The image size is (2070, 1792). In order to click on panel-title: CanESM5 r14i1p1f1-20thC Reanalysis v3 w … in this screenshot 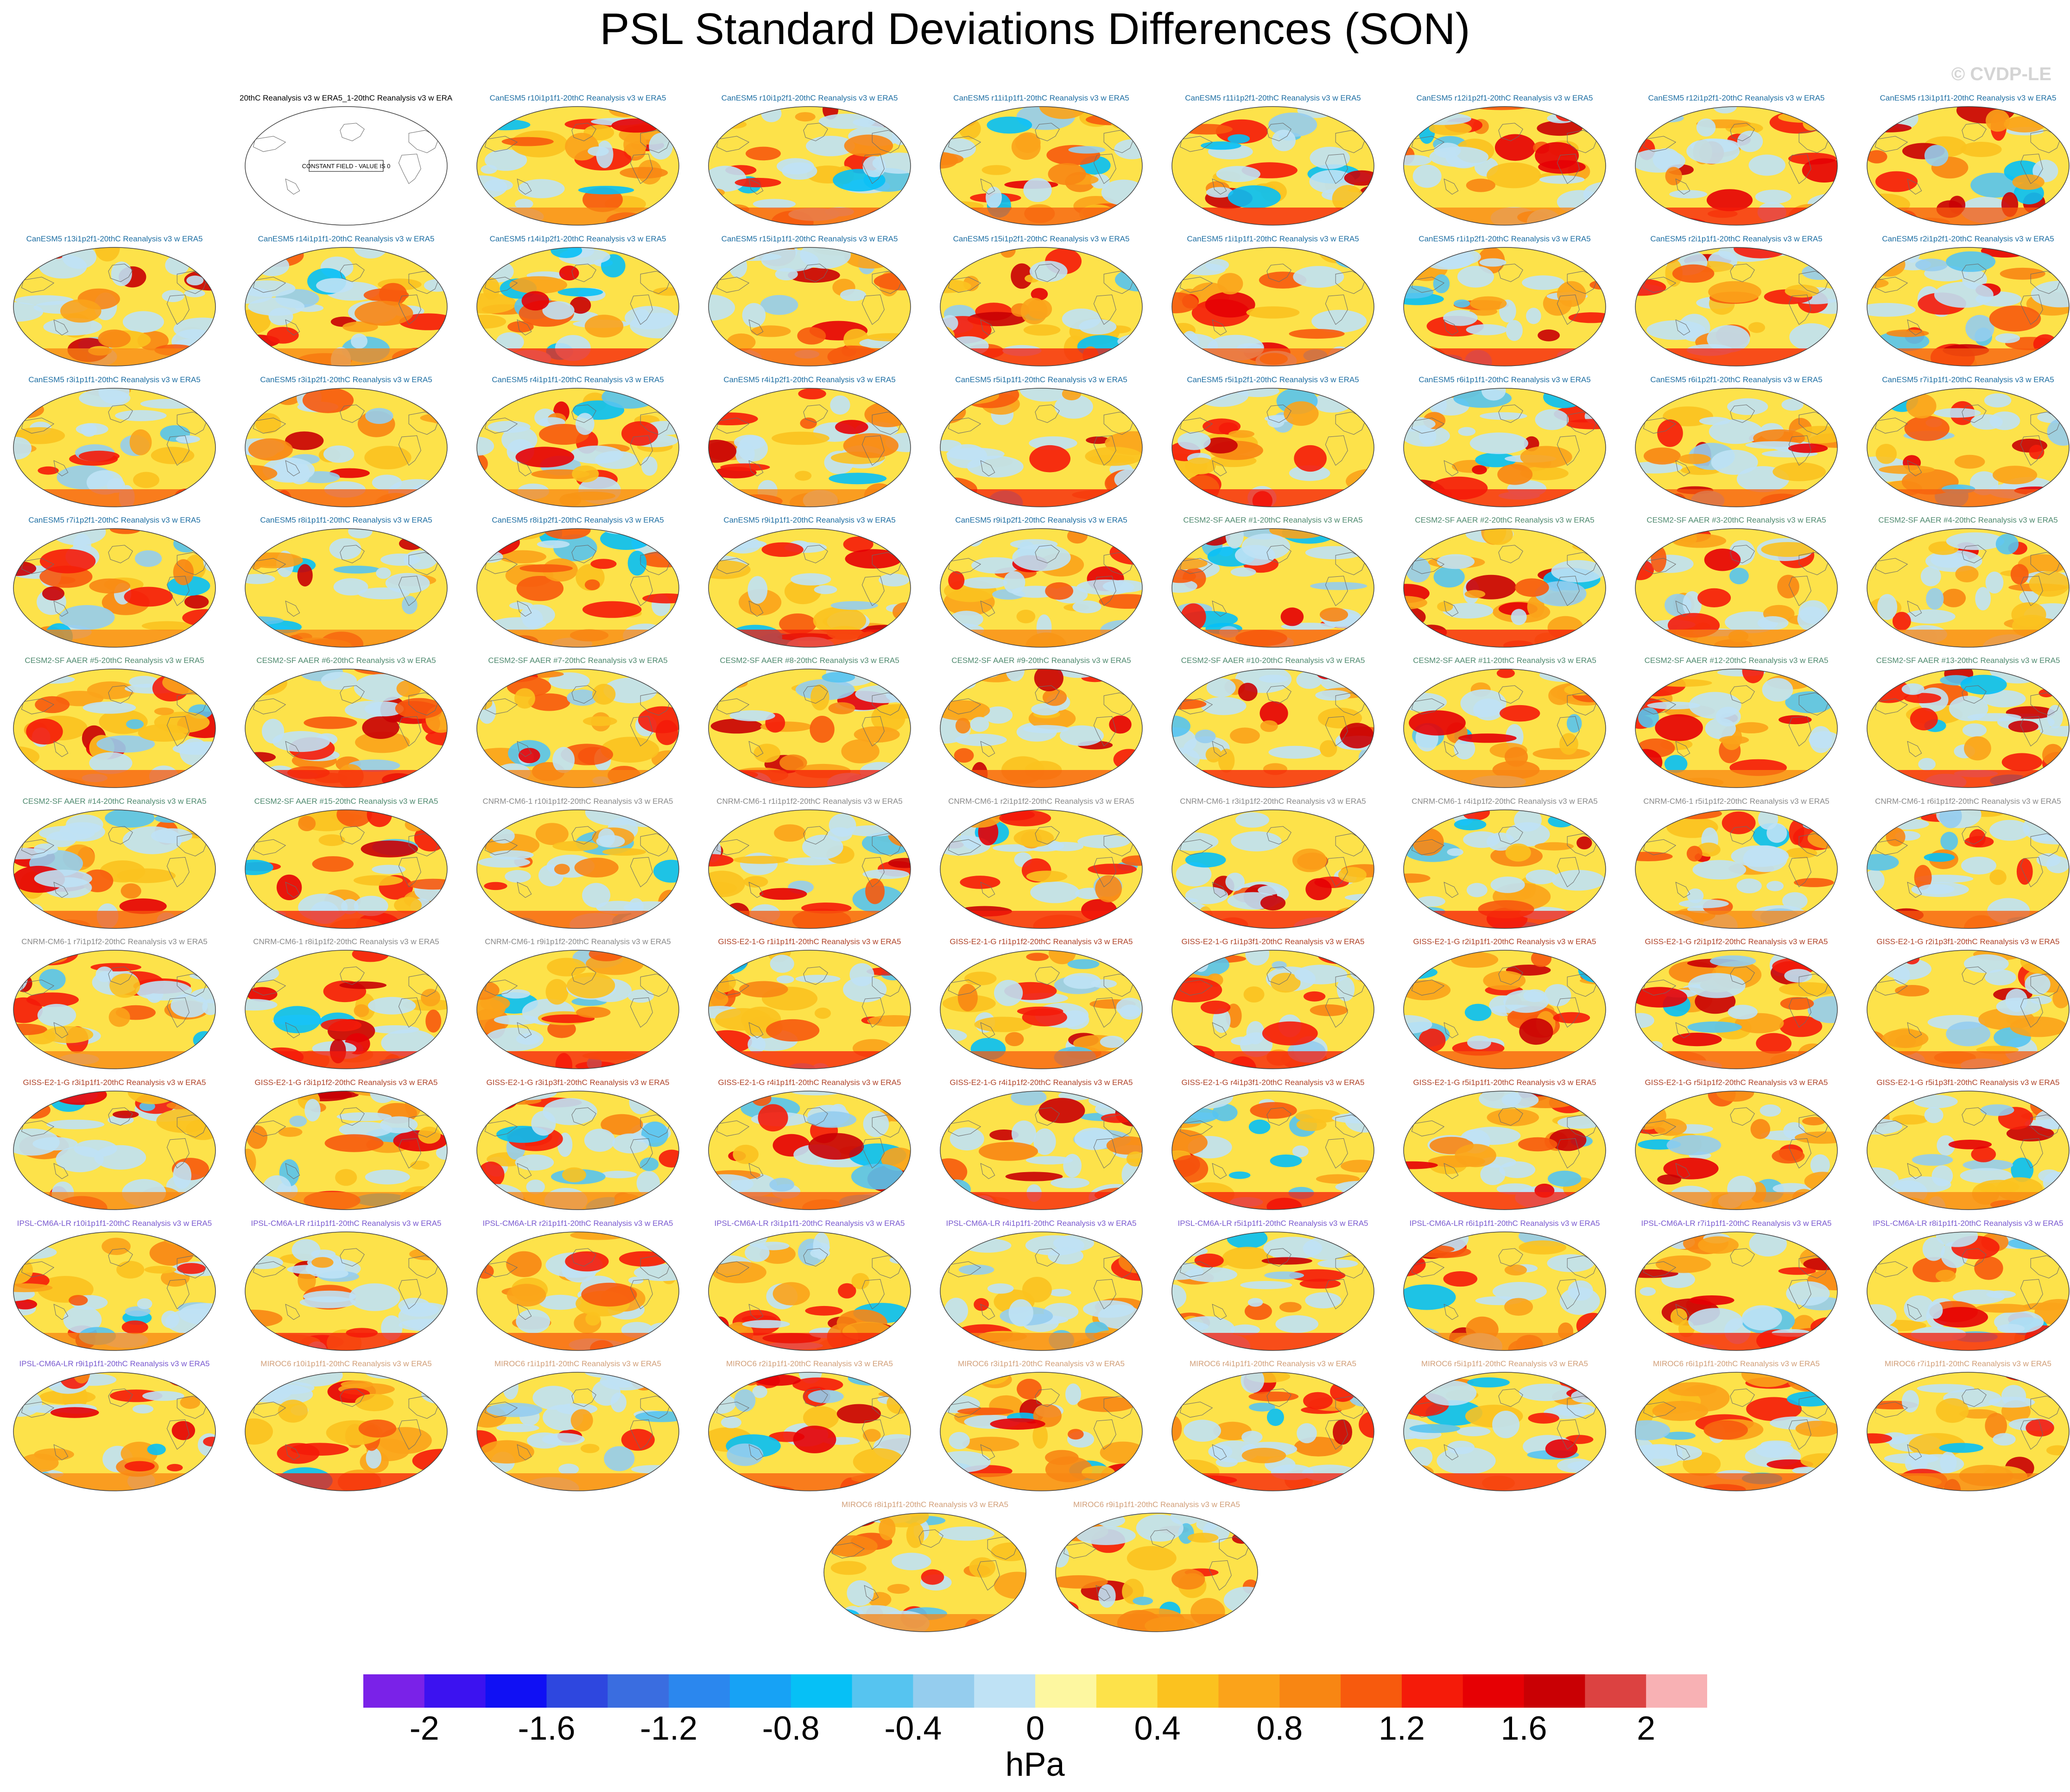, I will do `click(346, 238)`.